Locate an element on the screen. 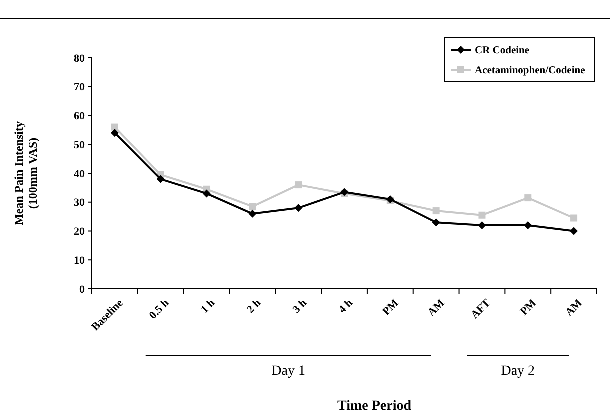 The height and width of the screenshot is (419, 610). x-tick-label: 4 h is located at coordinates (346, 306).